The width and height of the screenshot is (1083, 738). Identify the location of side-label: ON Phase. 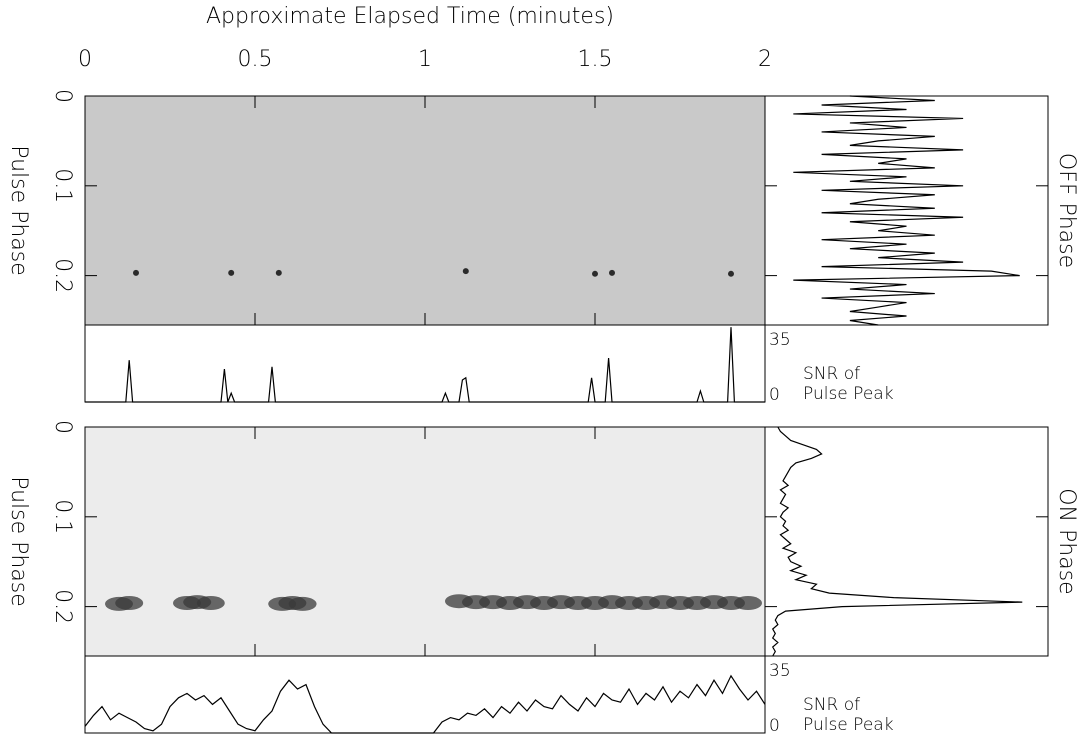
(1066, 541).